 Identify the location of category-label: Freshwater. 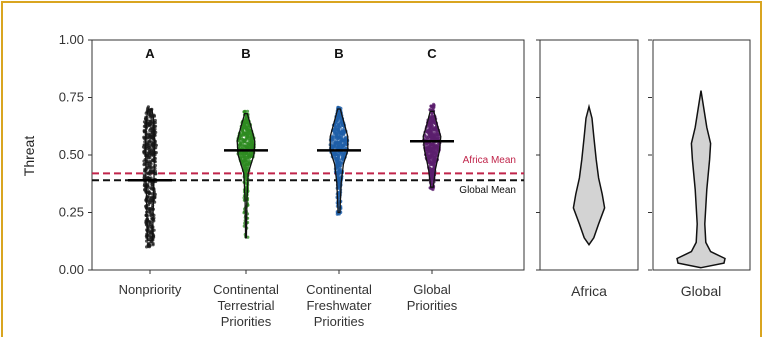
(339, 305).